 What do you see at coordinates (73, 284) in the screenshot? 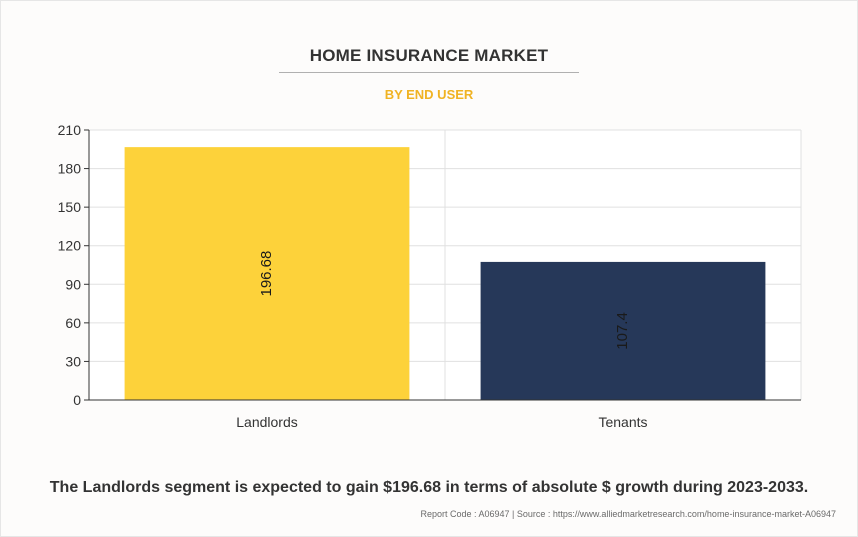
I see `y-tick-label: 90` at bounding box center [73, 284].